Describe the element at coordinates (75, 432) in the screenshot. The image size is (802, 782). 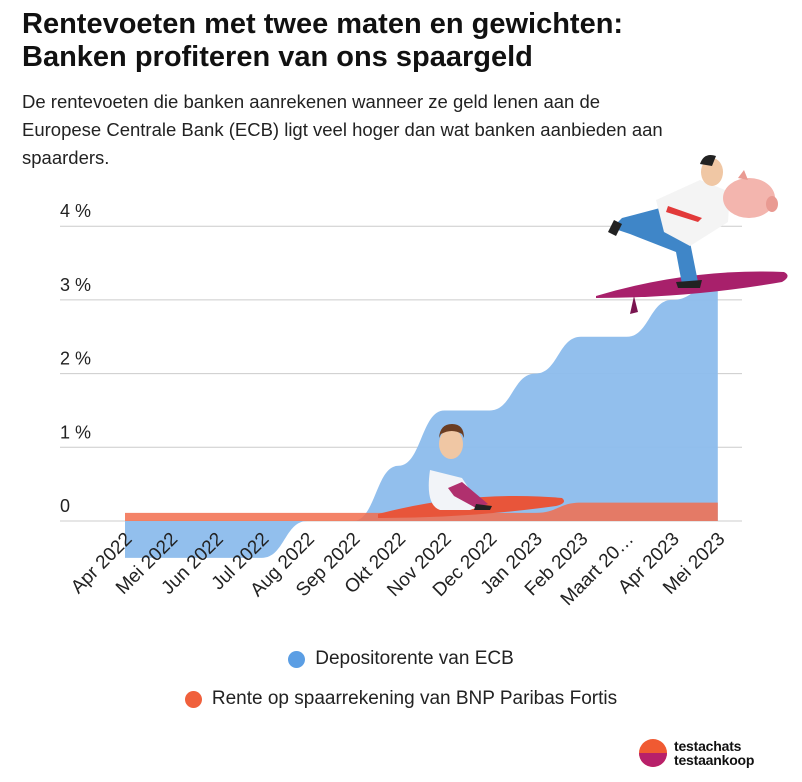
I see `y-tick-label: 1 %` at that location.